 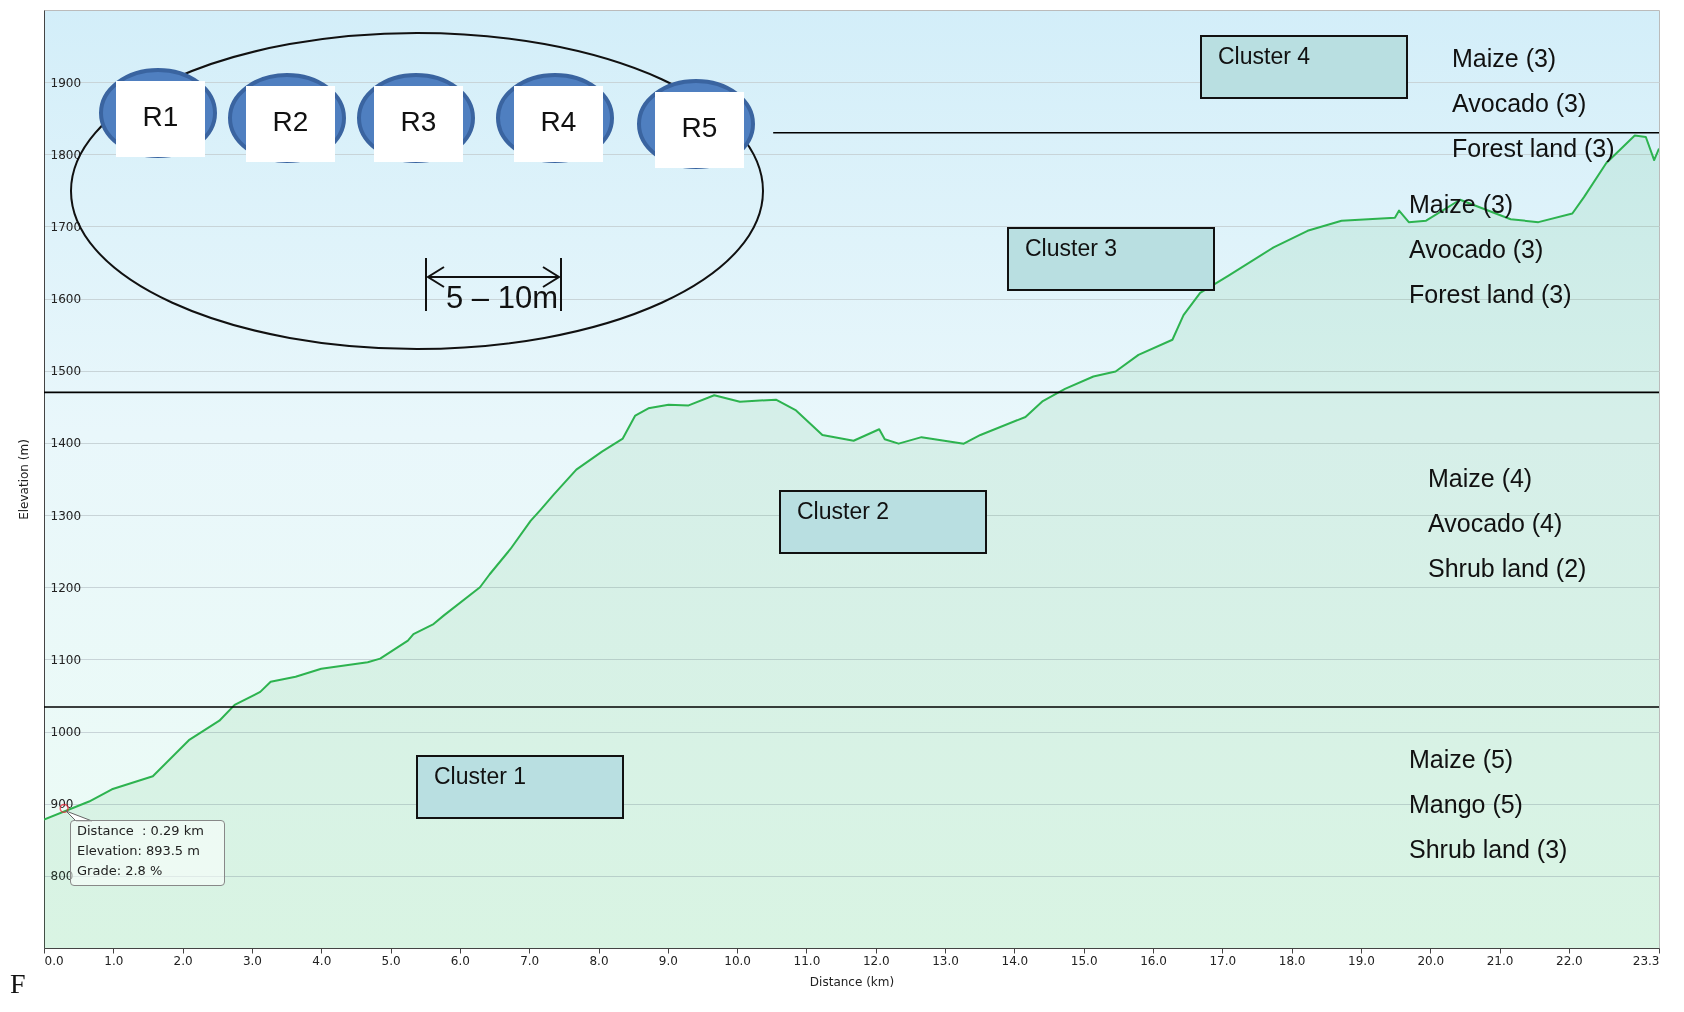 I want to click on x-tick-label: 15.0, so click(x=1084, y=960).